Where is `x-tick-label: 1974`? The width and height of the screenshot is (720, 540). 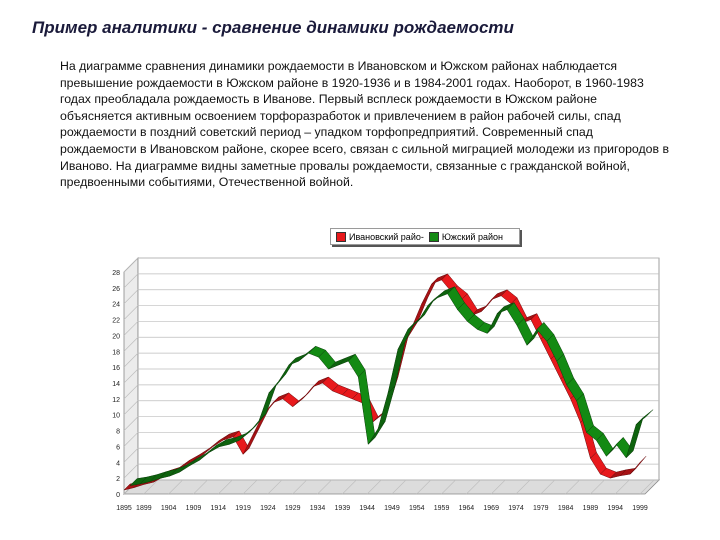 x-tick-label: 1974 is located at coordinates (516, 508).